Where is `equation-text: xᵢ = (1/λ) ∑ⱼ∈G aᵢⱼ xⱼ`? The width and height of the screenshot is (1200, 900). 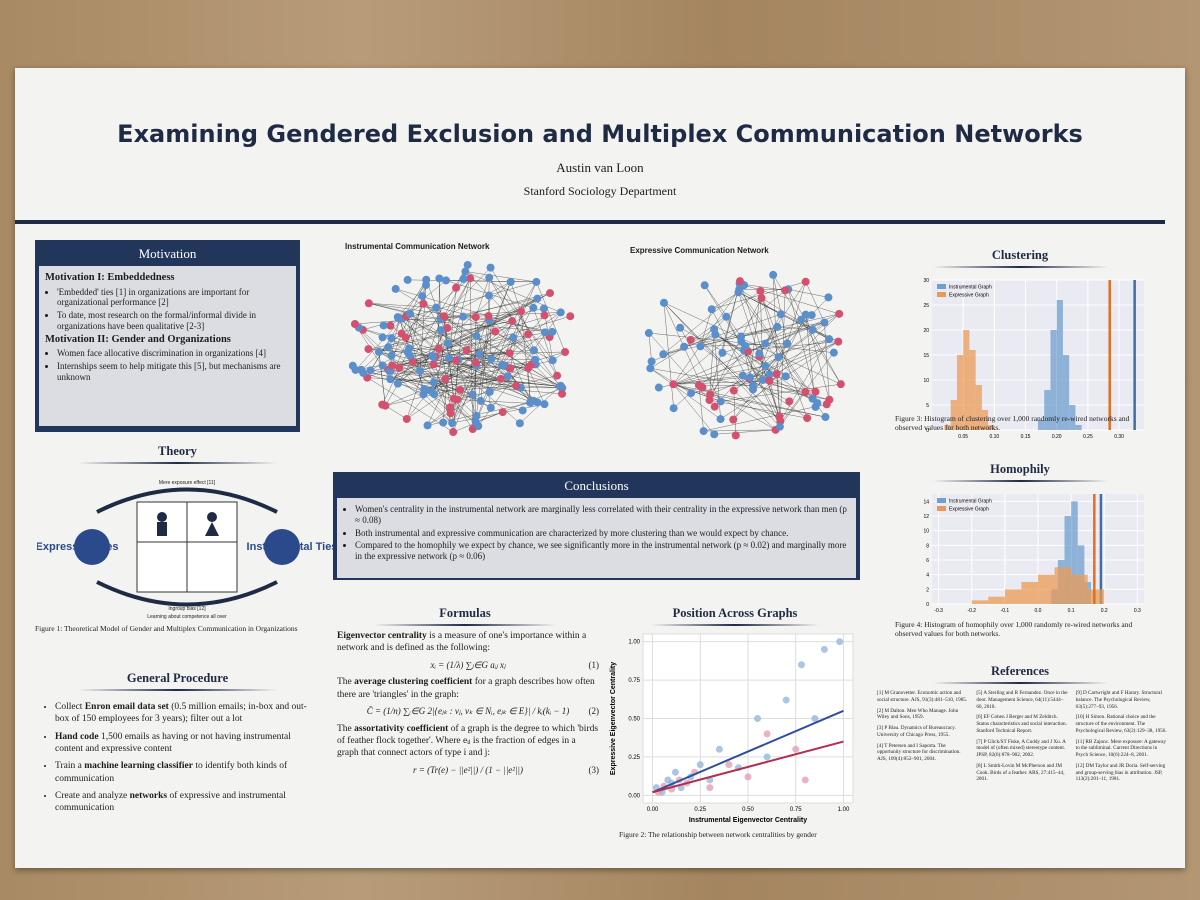
equation-text: xᵢ = (1/λ) ∑ⱼ∈G aᵢⱼ xⱼ is located at coordinates (468, 664).